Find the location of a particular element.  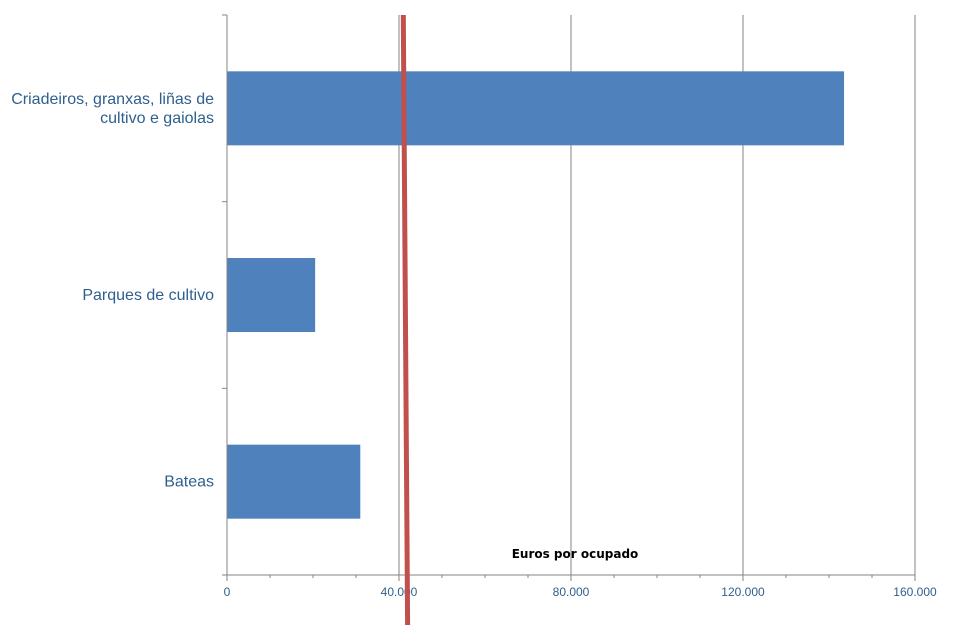

x-tick-label: 40.000 is located at coordinates (399, 592).